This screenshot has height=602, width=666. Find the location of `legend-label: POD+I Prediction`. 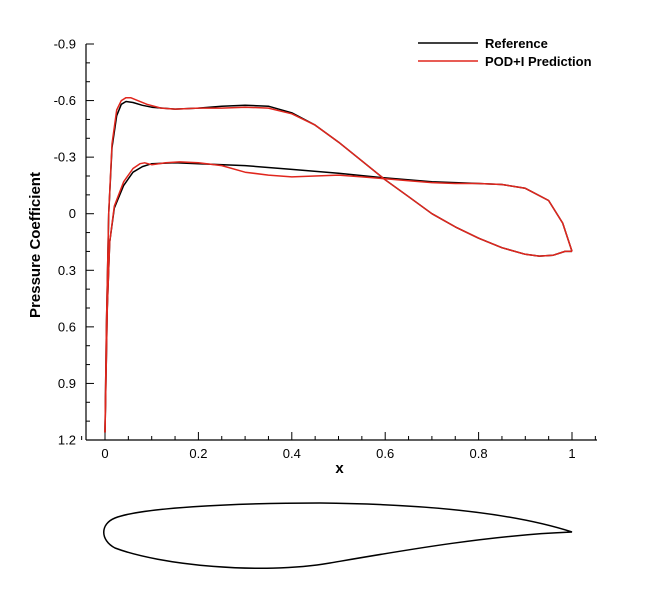

legend-label: POD+I Prediction is located at coordinates (538, 61).